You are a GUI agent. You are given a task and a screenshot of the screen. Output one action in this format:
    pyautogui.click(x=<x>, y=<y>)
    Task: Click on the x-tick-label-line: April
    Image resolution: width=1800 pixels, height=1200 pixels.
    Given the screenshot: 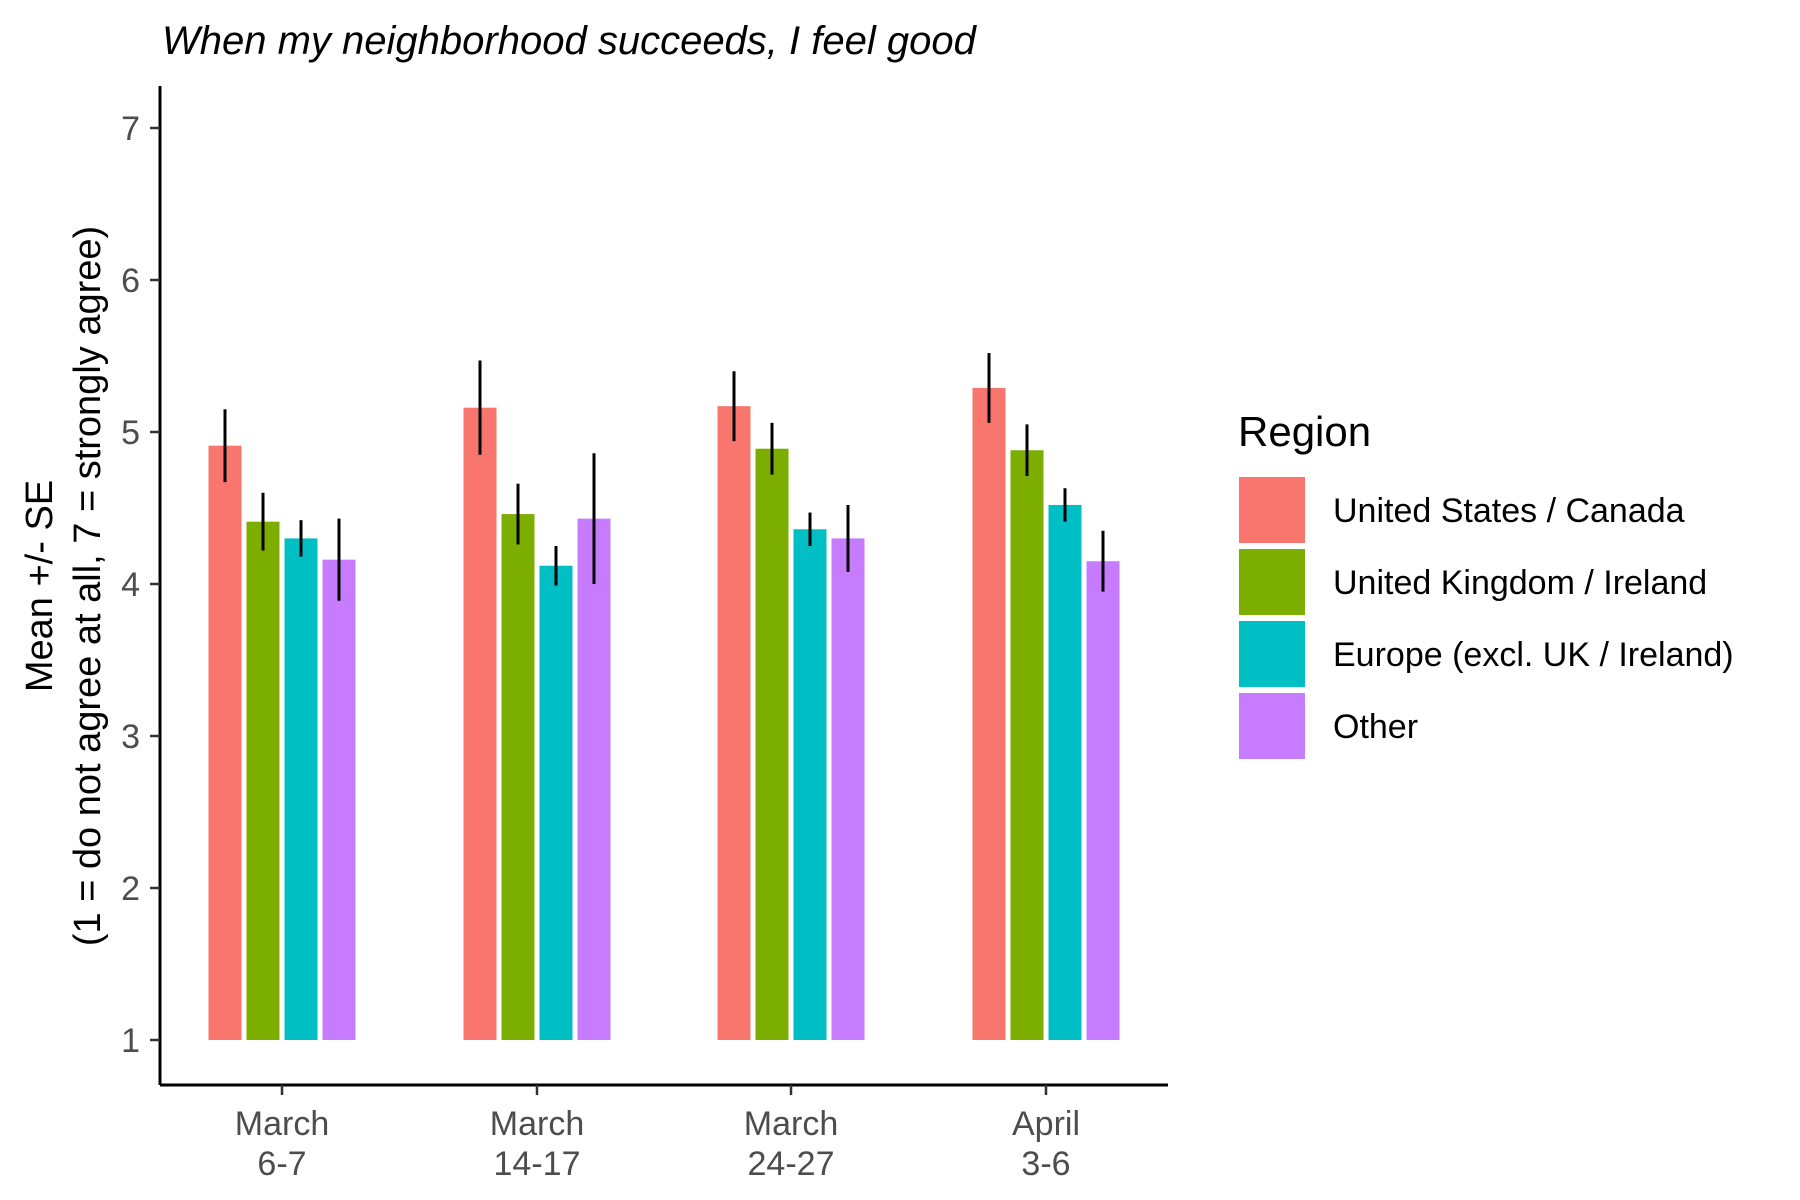 What is the action you would take?
    pyautogui.click(x=1046, y=1124)
    